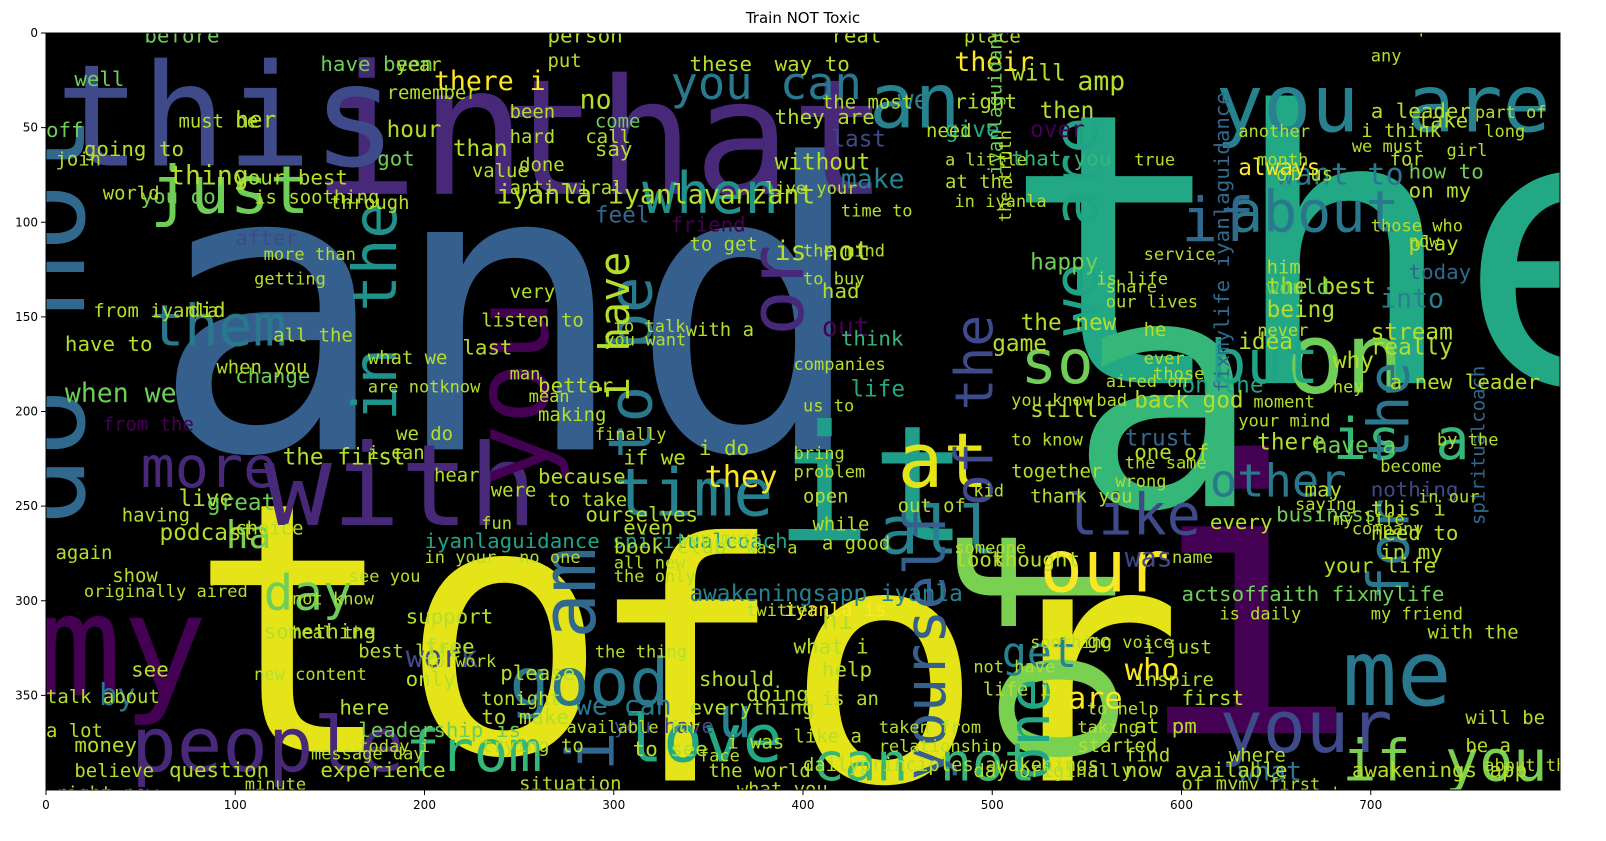 The height and width of the screenshot is (841, 1606). I want to click on cloud-word: you do, so click(178, 196).